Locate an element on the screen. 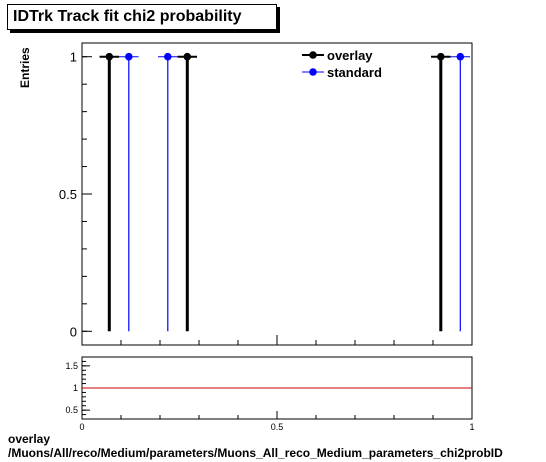 This screenshot has width=546, height=462. ratio-x-tick-label: 0.5 is located at coordinates (277, 426).